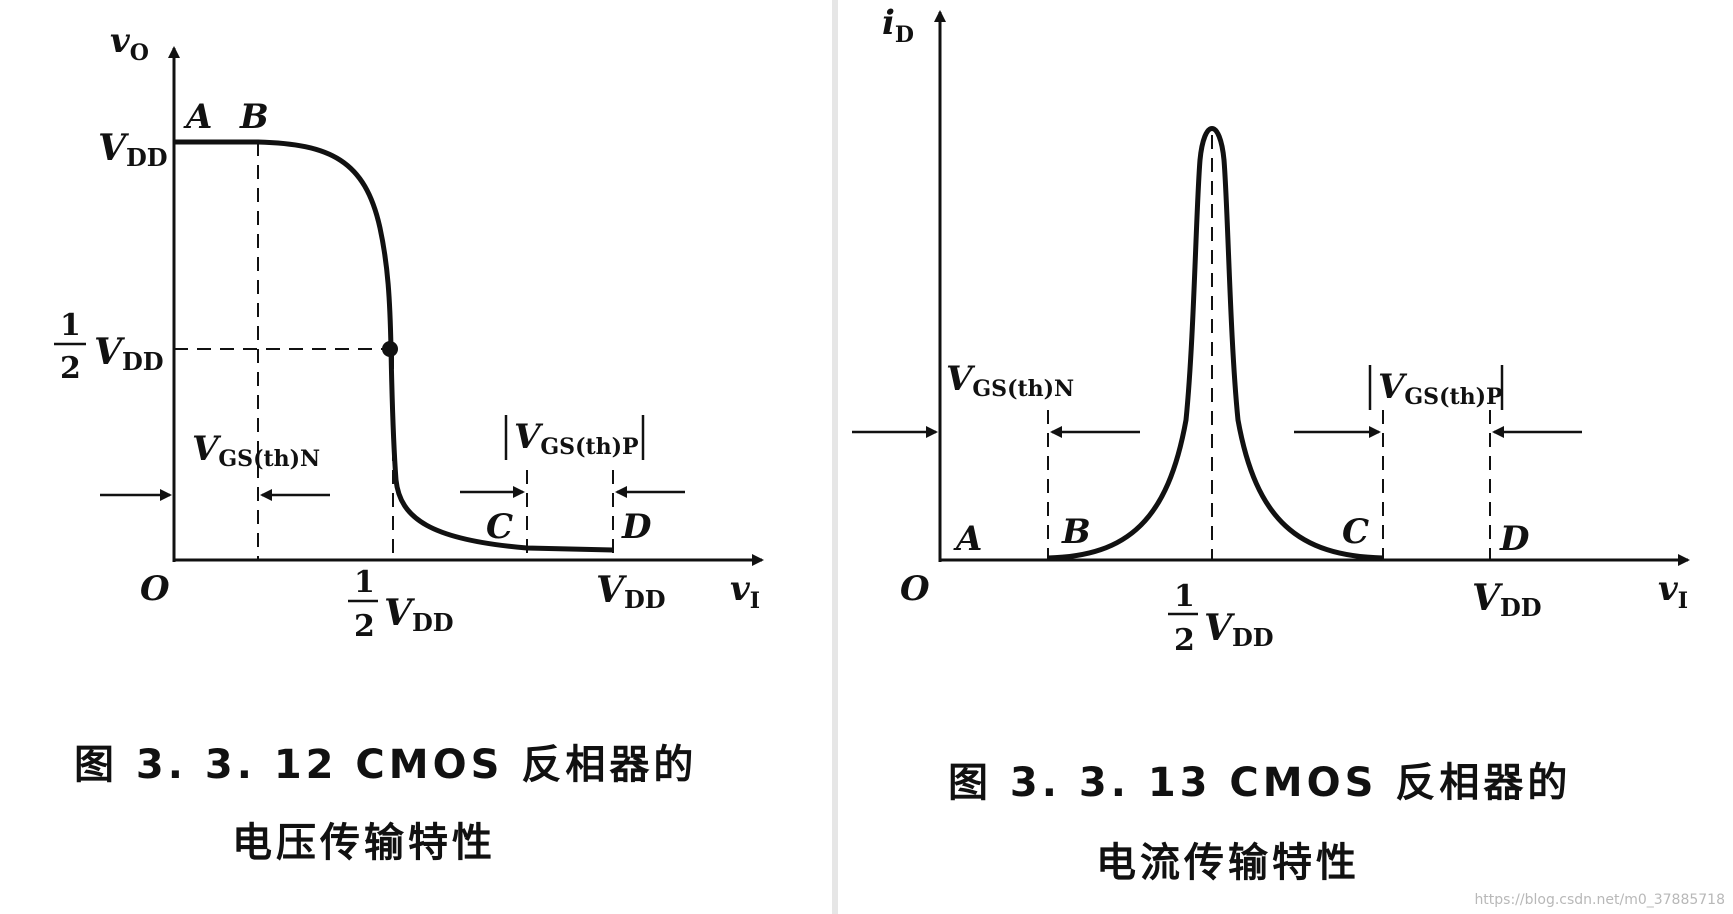 The image size is (1733, 914). Describe the element at coordinates (386, 765) in the screenshot. I see `figure-caption-line1: 图 3. 3. 12 CMOS 反相器的` at that location.